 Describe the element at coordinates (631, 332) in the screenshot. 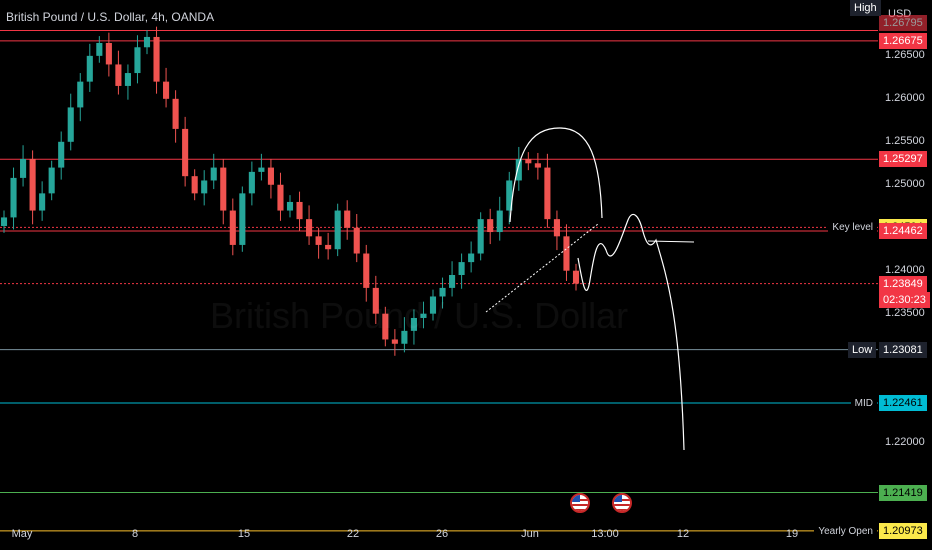

I see `drawn-projection` at that location.